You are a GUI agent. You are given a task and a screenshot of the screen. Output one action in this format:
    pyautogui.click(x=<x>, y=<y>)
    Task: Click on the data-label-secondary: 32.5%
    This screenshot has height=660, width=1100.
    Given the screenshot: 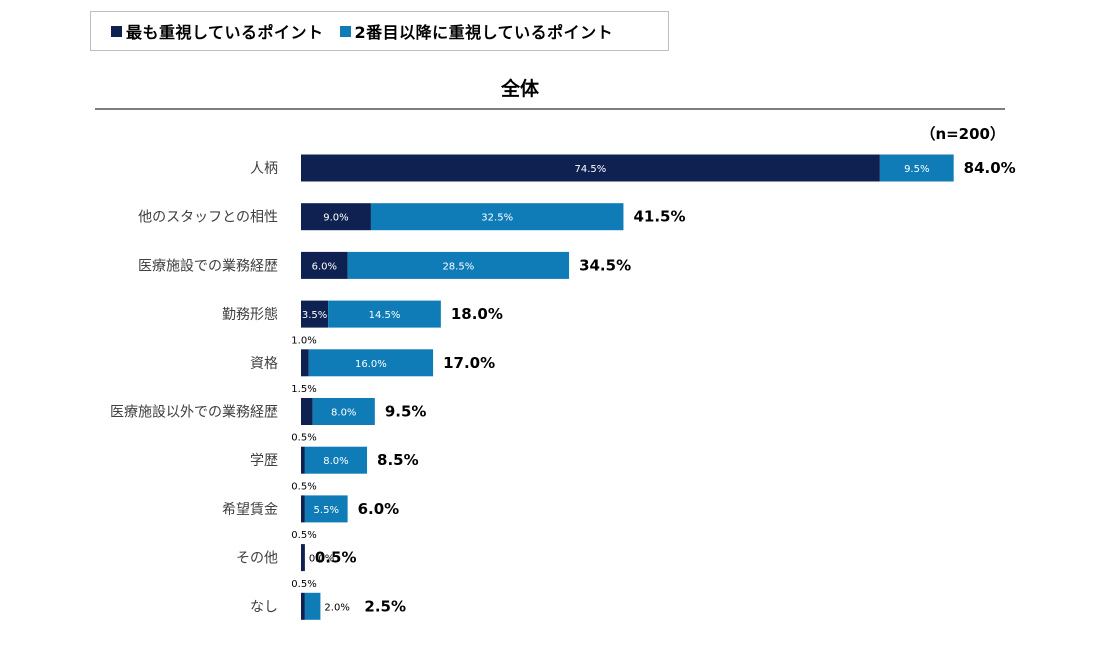 What is the action you would take?
    pyautogui.click(x=497, y=218)
    